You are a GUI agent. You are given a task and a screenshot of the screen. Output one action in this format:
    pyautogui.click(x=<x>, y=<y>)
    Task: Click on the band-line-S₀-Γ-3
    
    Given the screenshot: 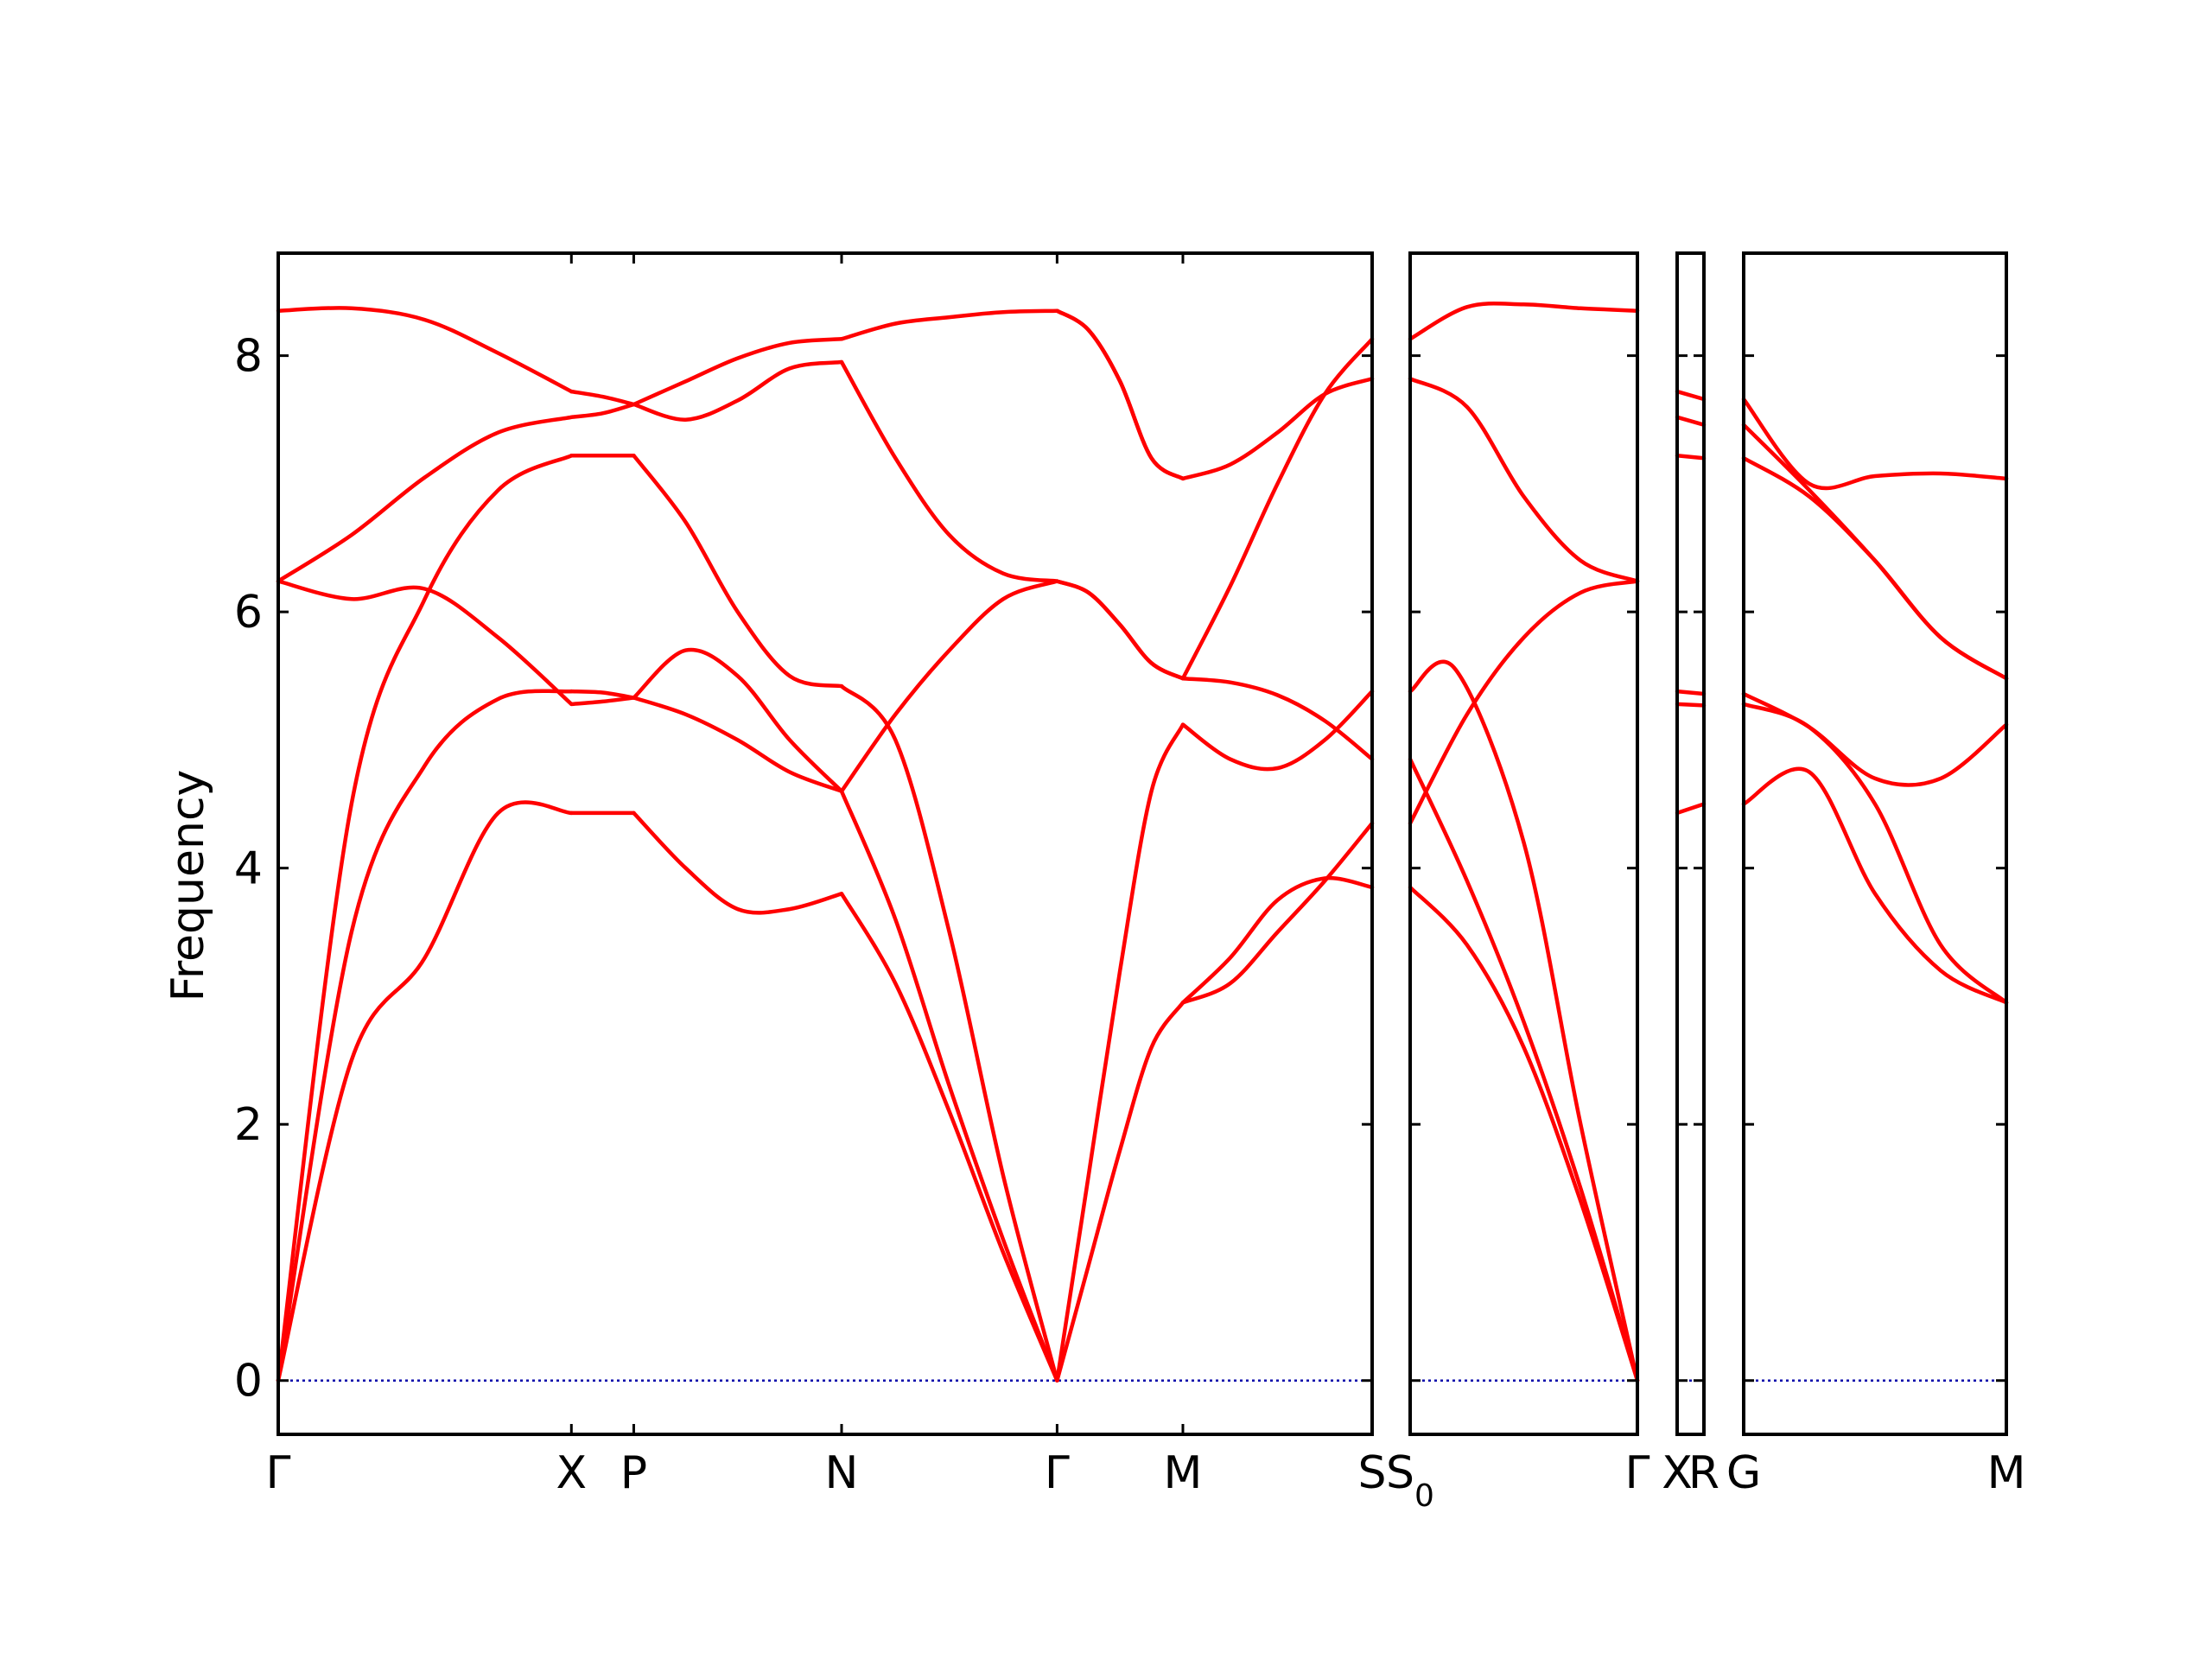 What is the action you would take?
    pyautogui.click(x=1524, y=1021)
    